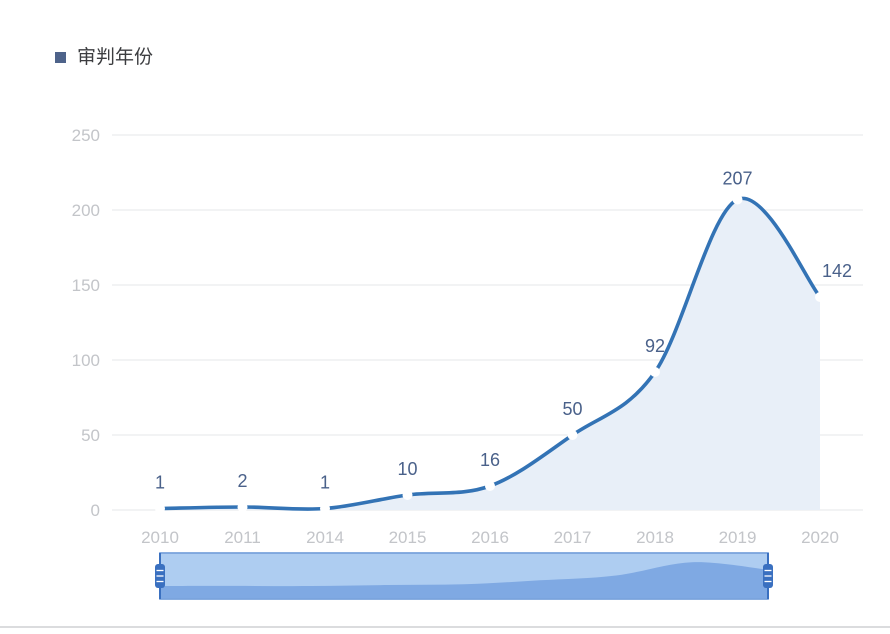 The image size is (890, 634). Describe the element at coordinates (572, 409) in the screenshot. I see `data-point-value-label: 50` at that location.